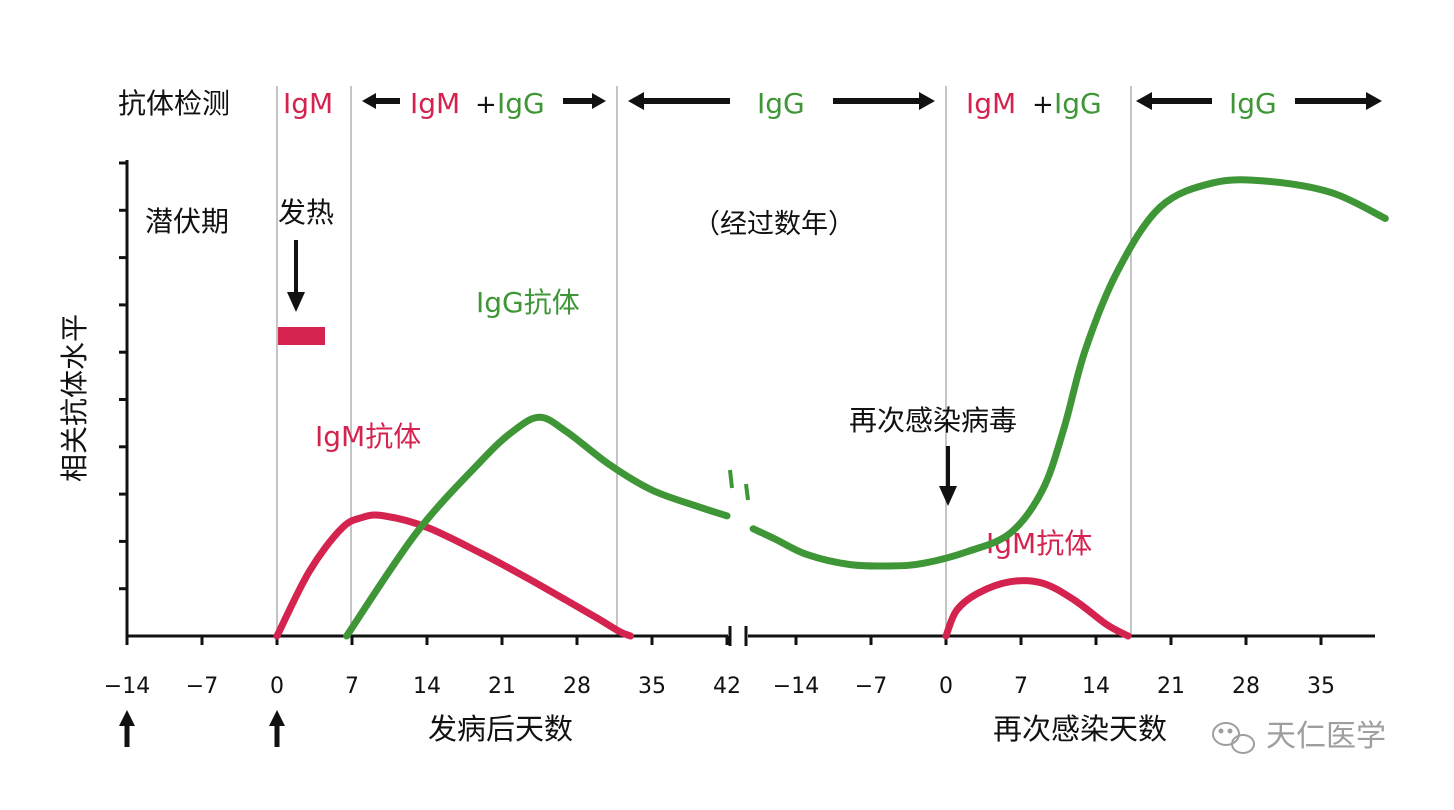 The image size is (1454, 810). Describe the element at coordinates (174, 103) in the screenshot. I see `header-title: 抗体检测` at that location.